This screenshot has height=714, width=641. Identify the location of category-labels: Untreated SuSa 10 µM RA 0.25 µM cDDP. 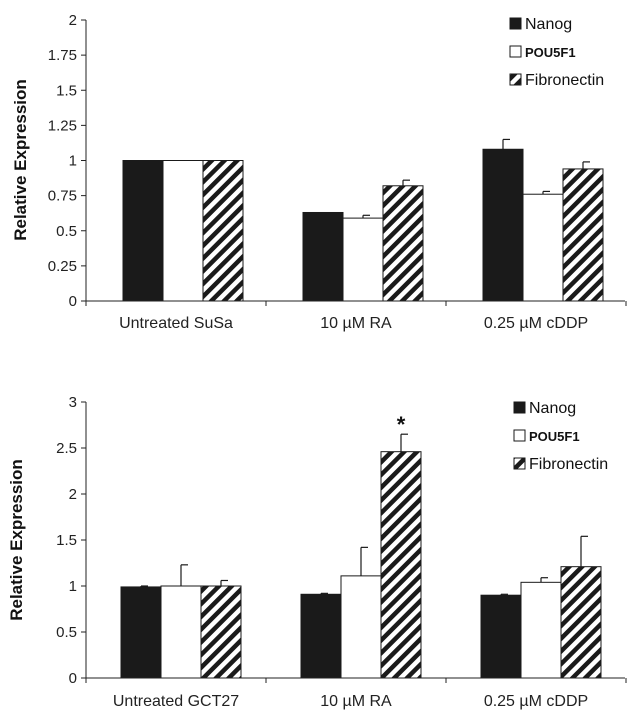
(353, 323).